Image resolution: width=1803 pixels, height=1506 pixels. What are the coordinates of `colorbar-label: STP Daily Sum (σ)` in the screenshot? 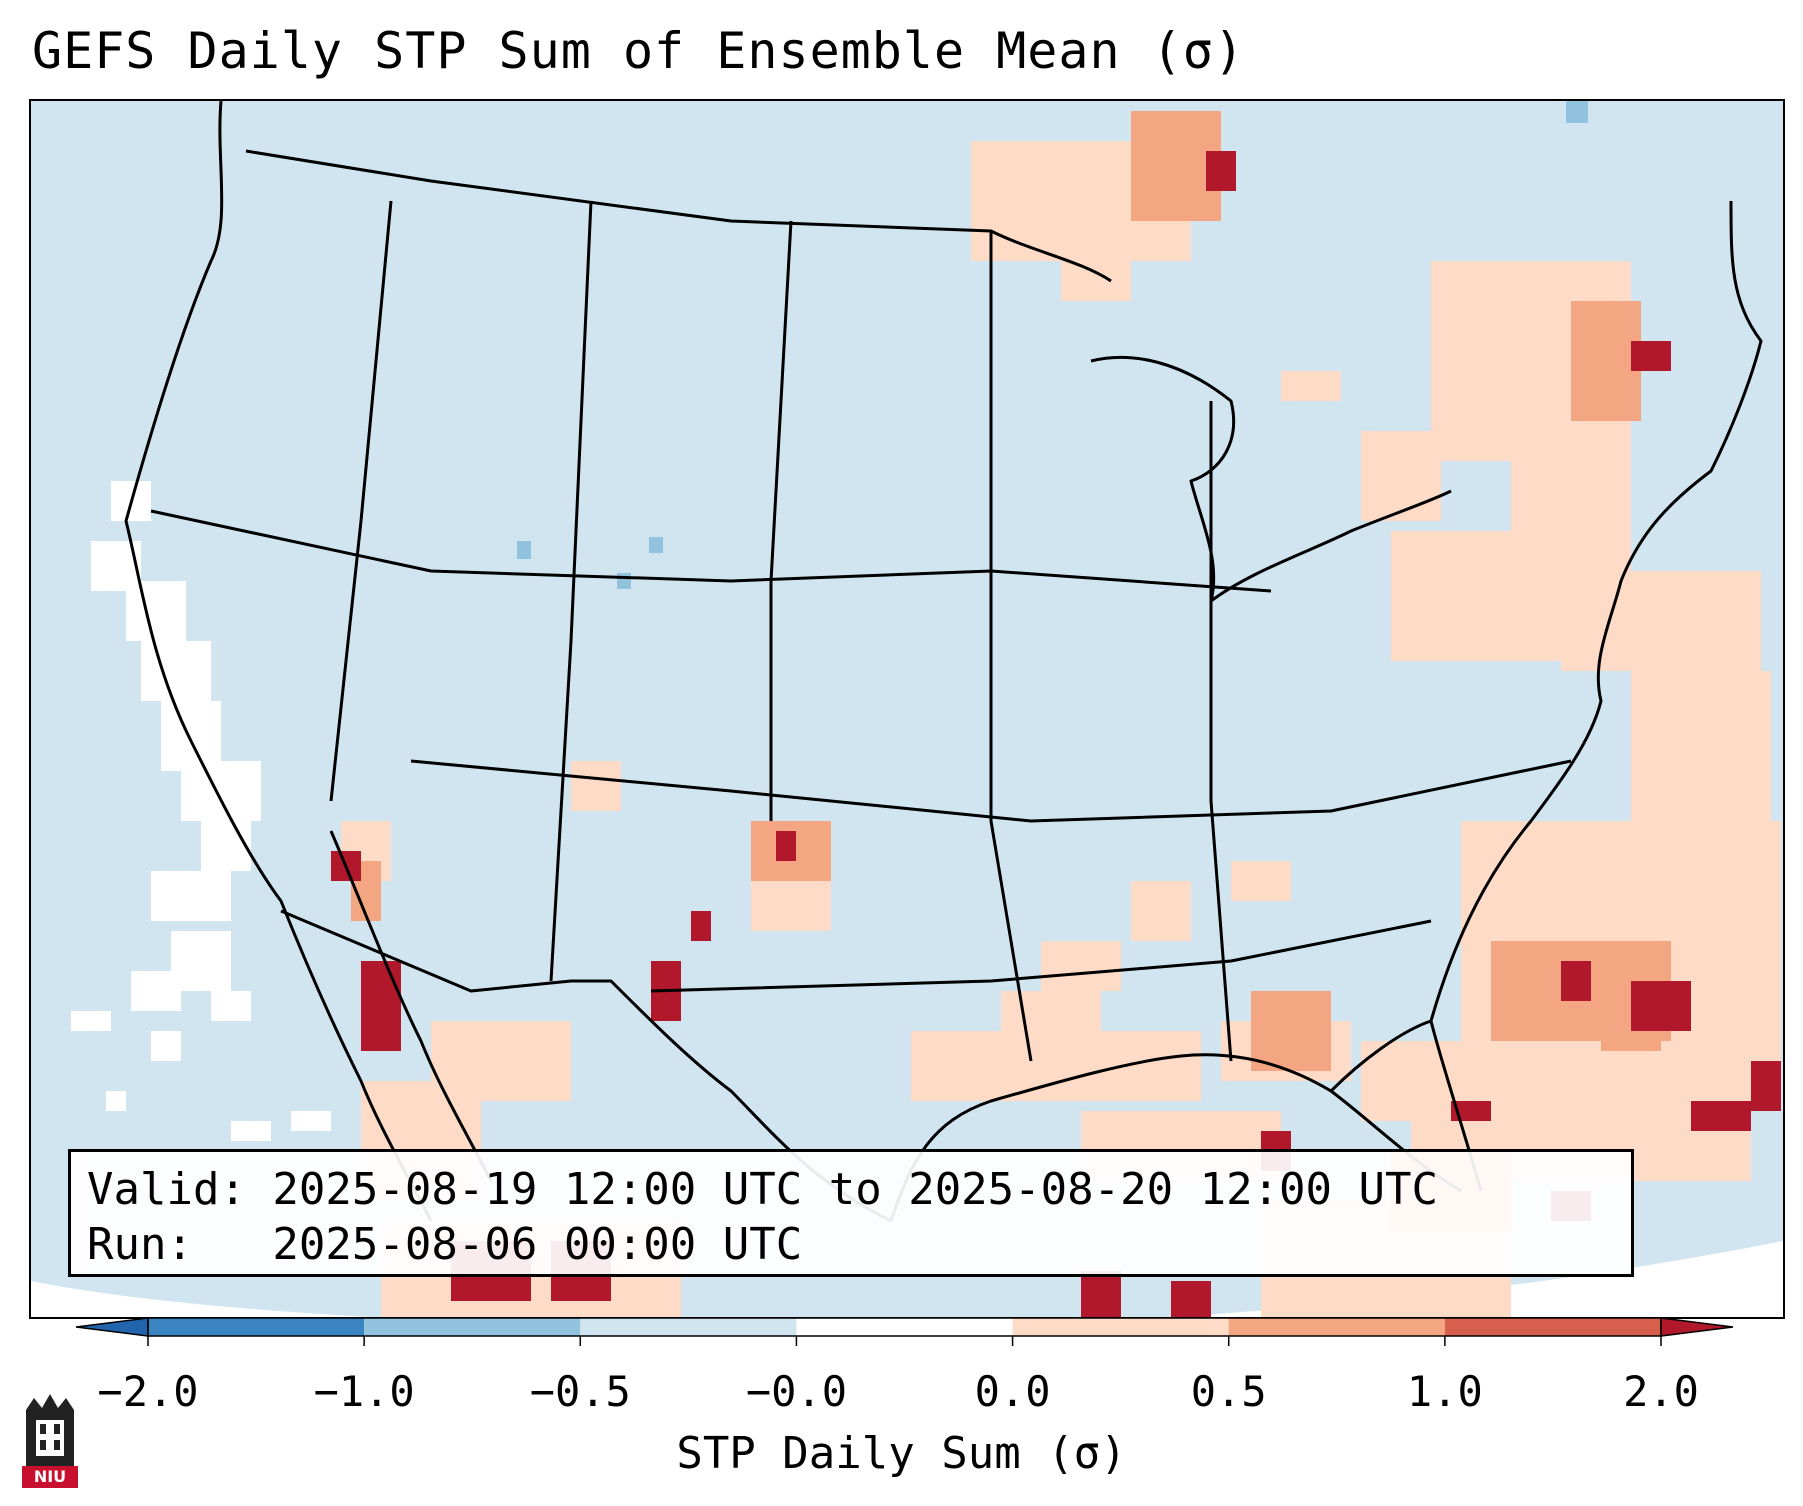 It's located at (901, 1453).